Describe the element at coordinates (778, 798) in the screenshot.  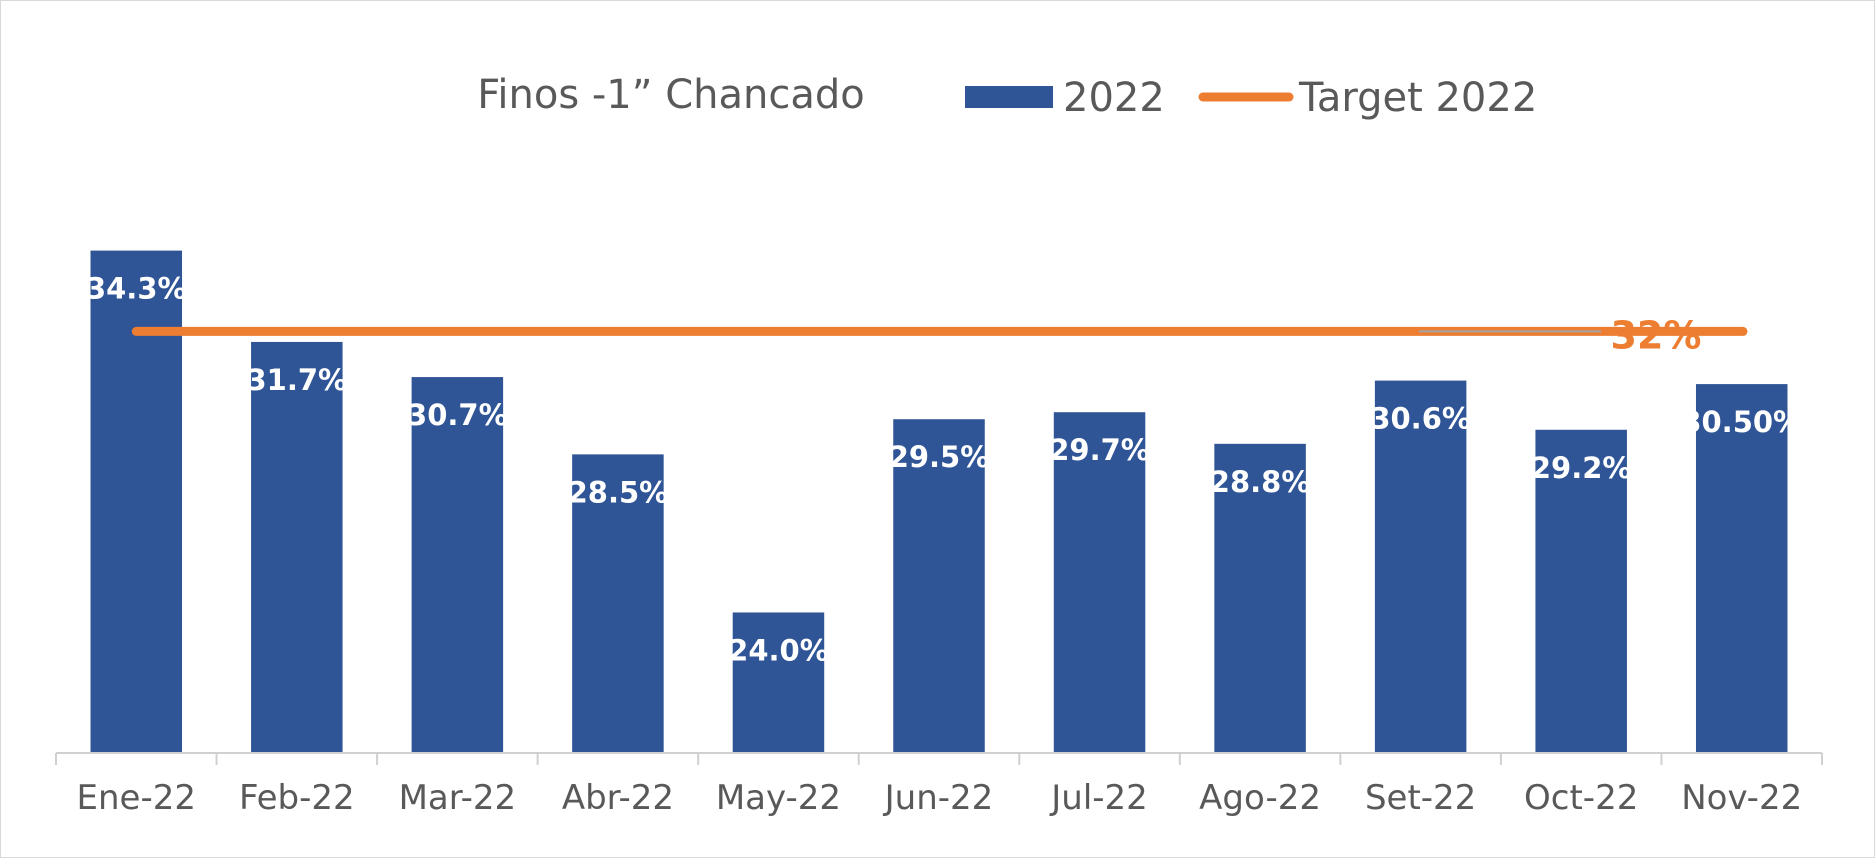
I see `x-tick-label-may-22: May-22` at that location.